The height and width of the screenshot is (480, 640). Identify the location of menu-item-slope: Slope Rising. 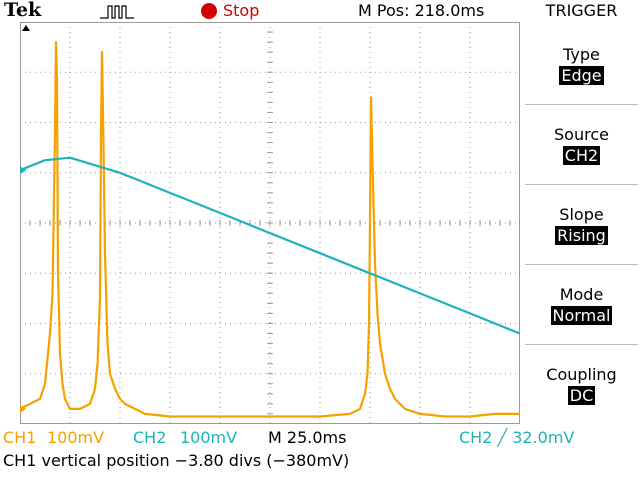
(581, 224).